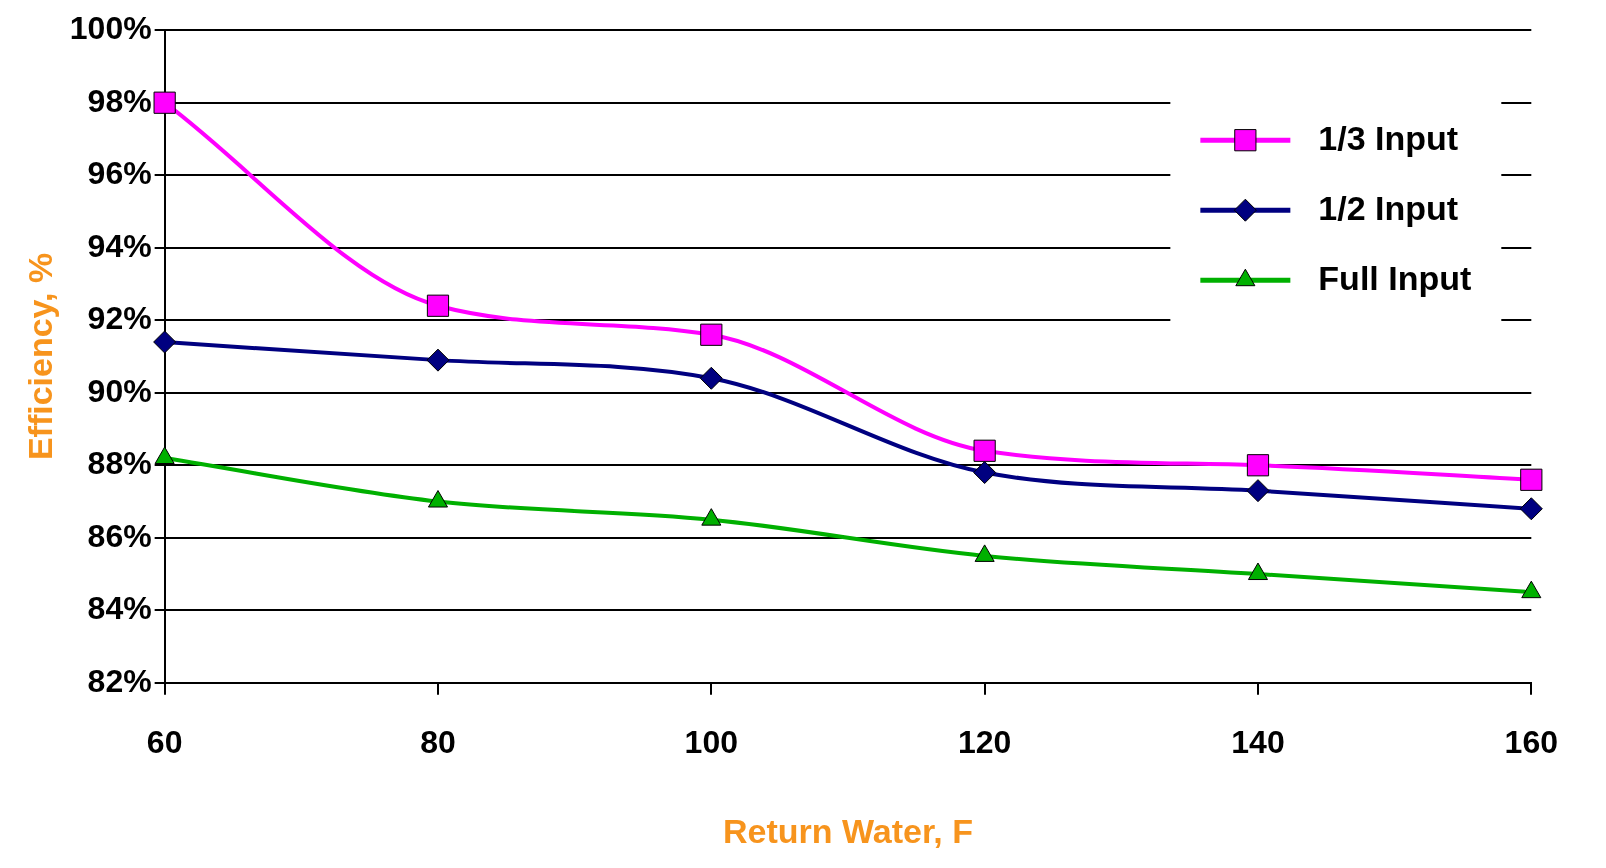 The height and width of the screenshot is (868, 1606). What do you see at coordinates (119, 390) in the screenshot?
I see `y-tick-label: 90%` at bounding box center [119, 390].